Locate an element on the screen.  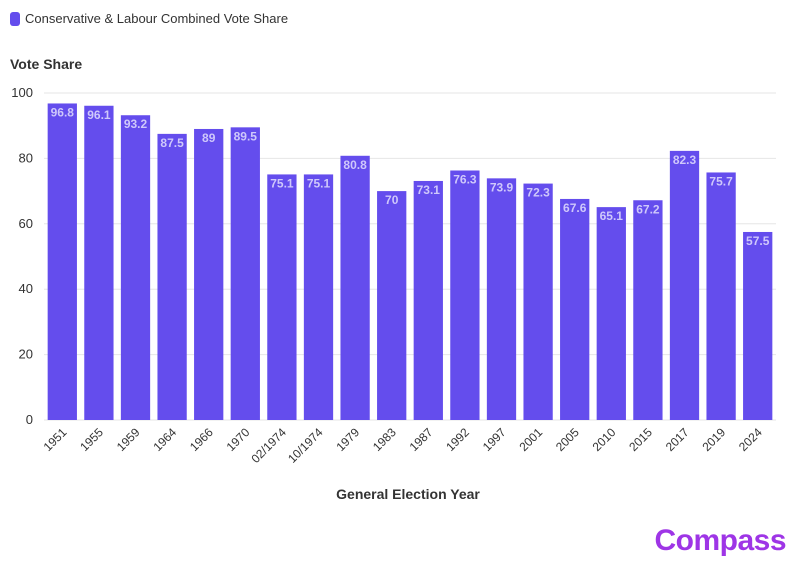
y-tick-label: 20 is located at coordinates (26, 354).